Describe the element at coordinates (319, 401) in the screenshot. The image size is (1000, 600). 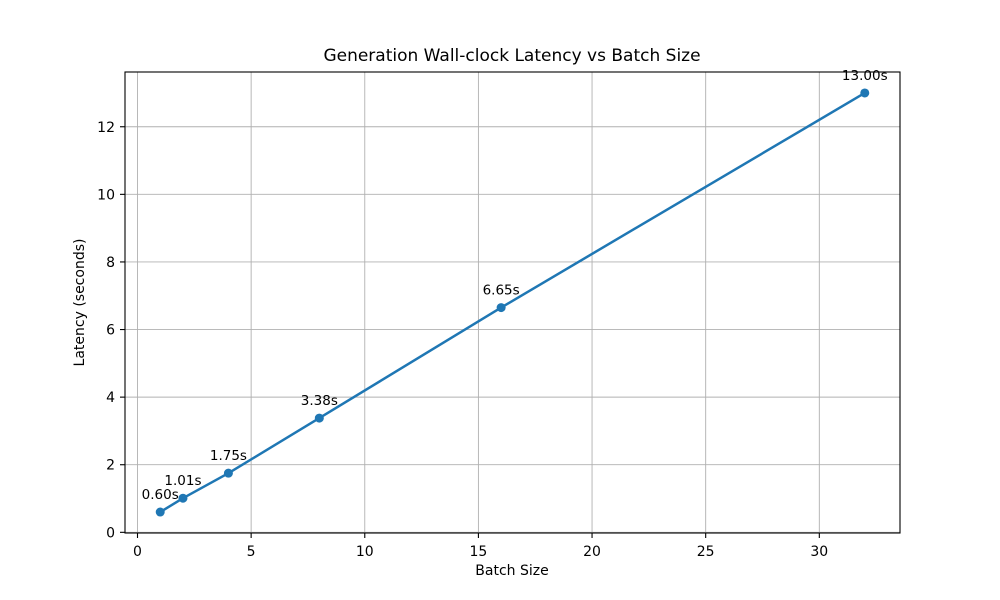
I see `point-annotation: 3.38s` at that location.